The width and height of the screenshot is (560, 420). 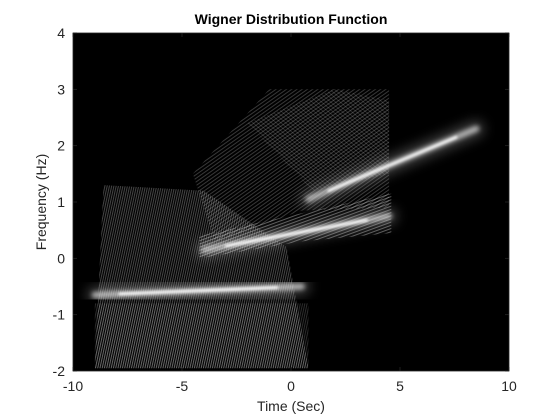 What do you see at coordinates (291, 19) in the screenshot?
I see `chart-title: Wigner Distribution Function` at bounding box center [291, 19].